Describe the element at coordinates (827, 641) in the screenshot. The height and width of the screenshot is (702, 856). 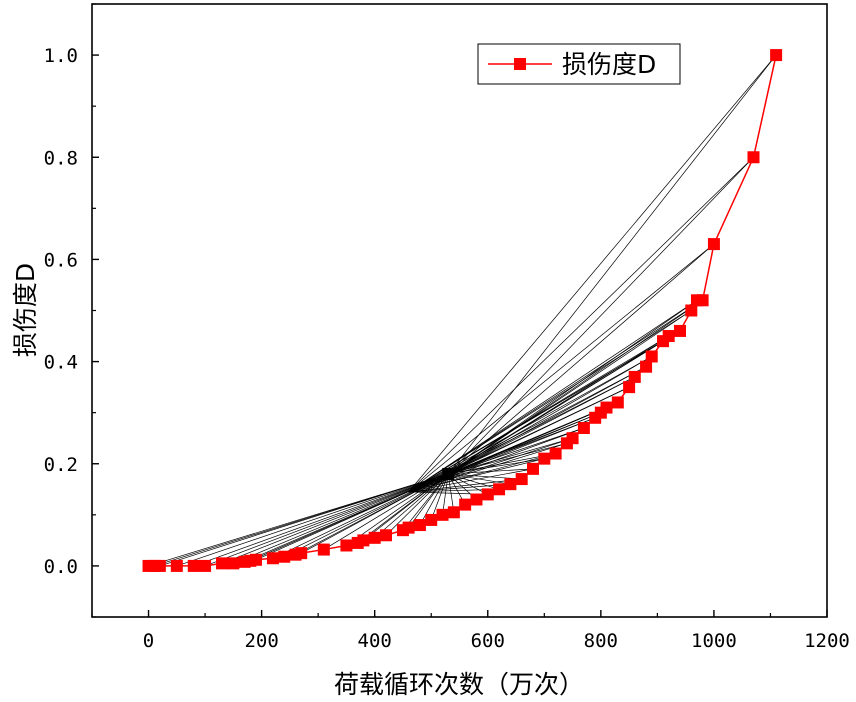
I see `x-tick-label: 1200` at that location.